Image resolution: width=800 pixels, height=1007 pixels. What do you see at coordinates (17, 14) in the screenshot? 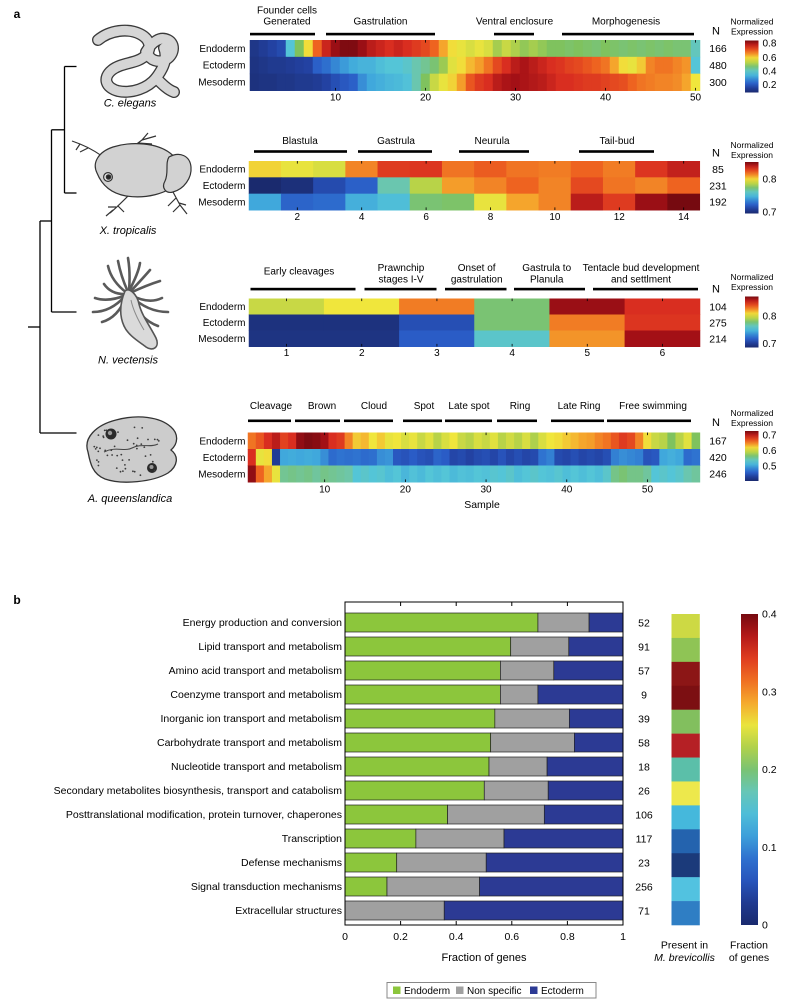
I see `svg-text: a` at bounding box center [17, 14].